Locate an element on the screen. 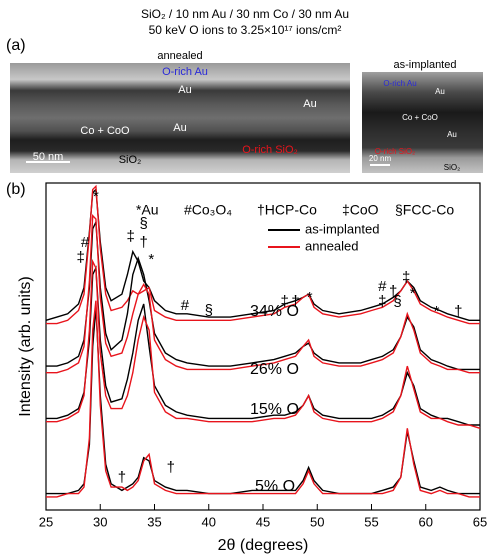  x-tick-label: 65 is located at coordinates (480, 521).